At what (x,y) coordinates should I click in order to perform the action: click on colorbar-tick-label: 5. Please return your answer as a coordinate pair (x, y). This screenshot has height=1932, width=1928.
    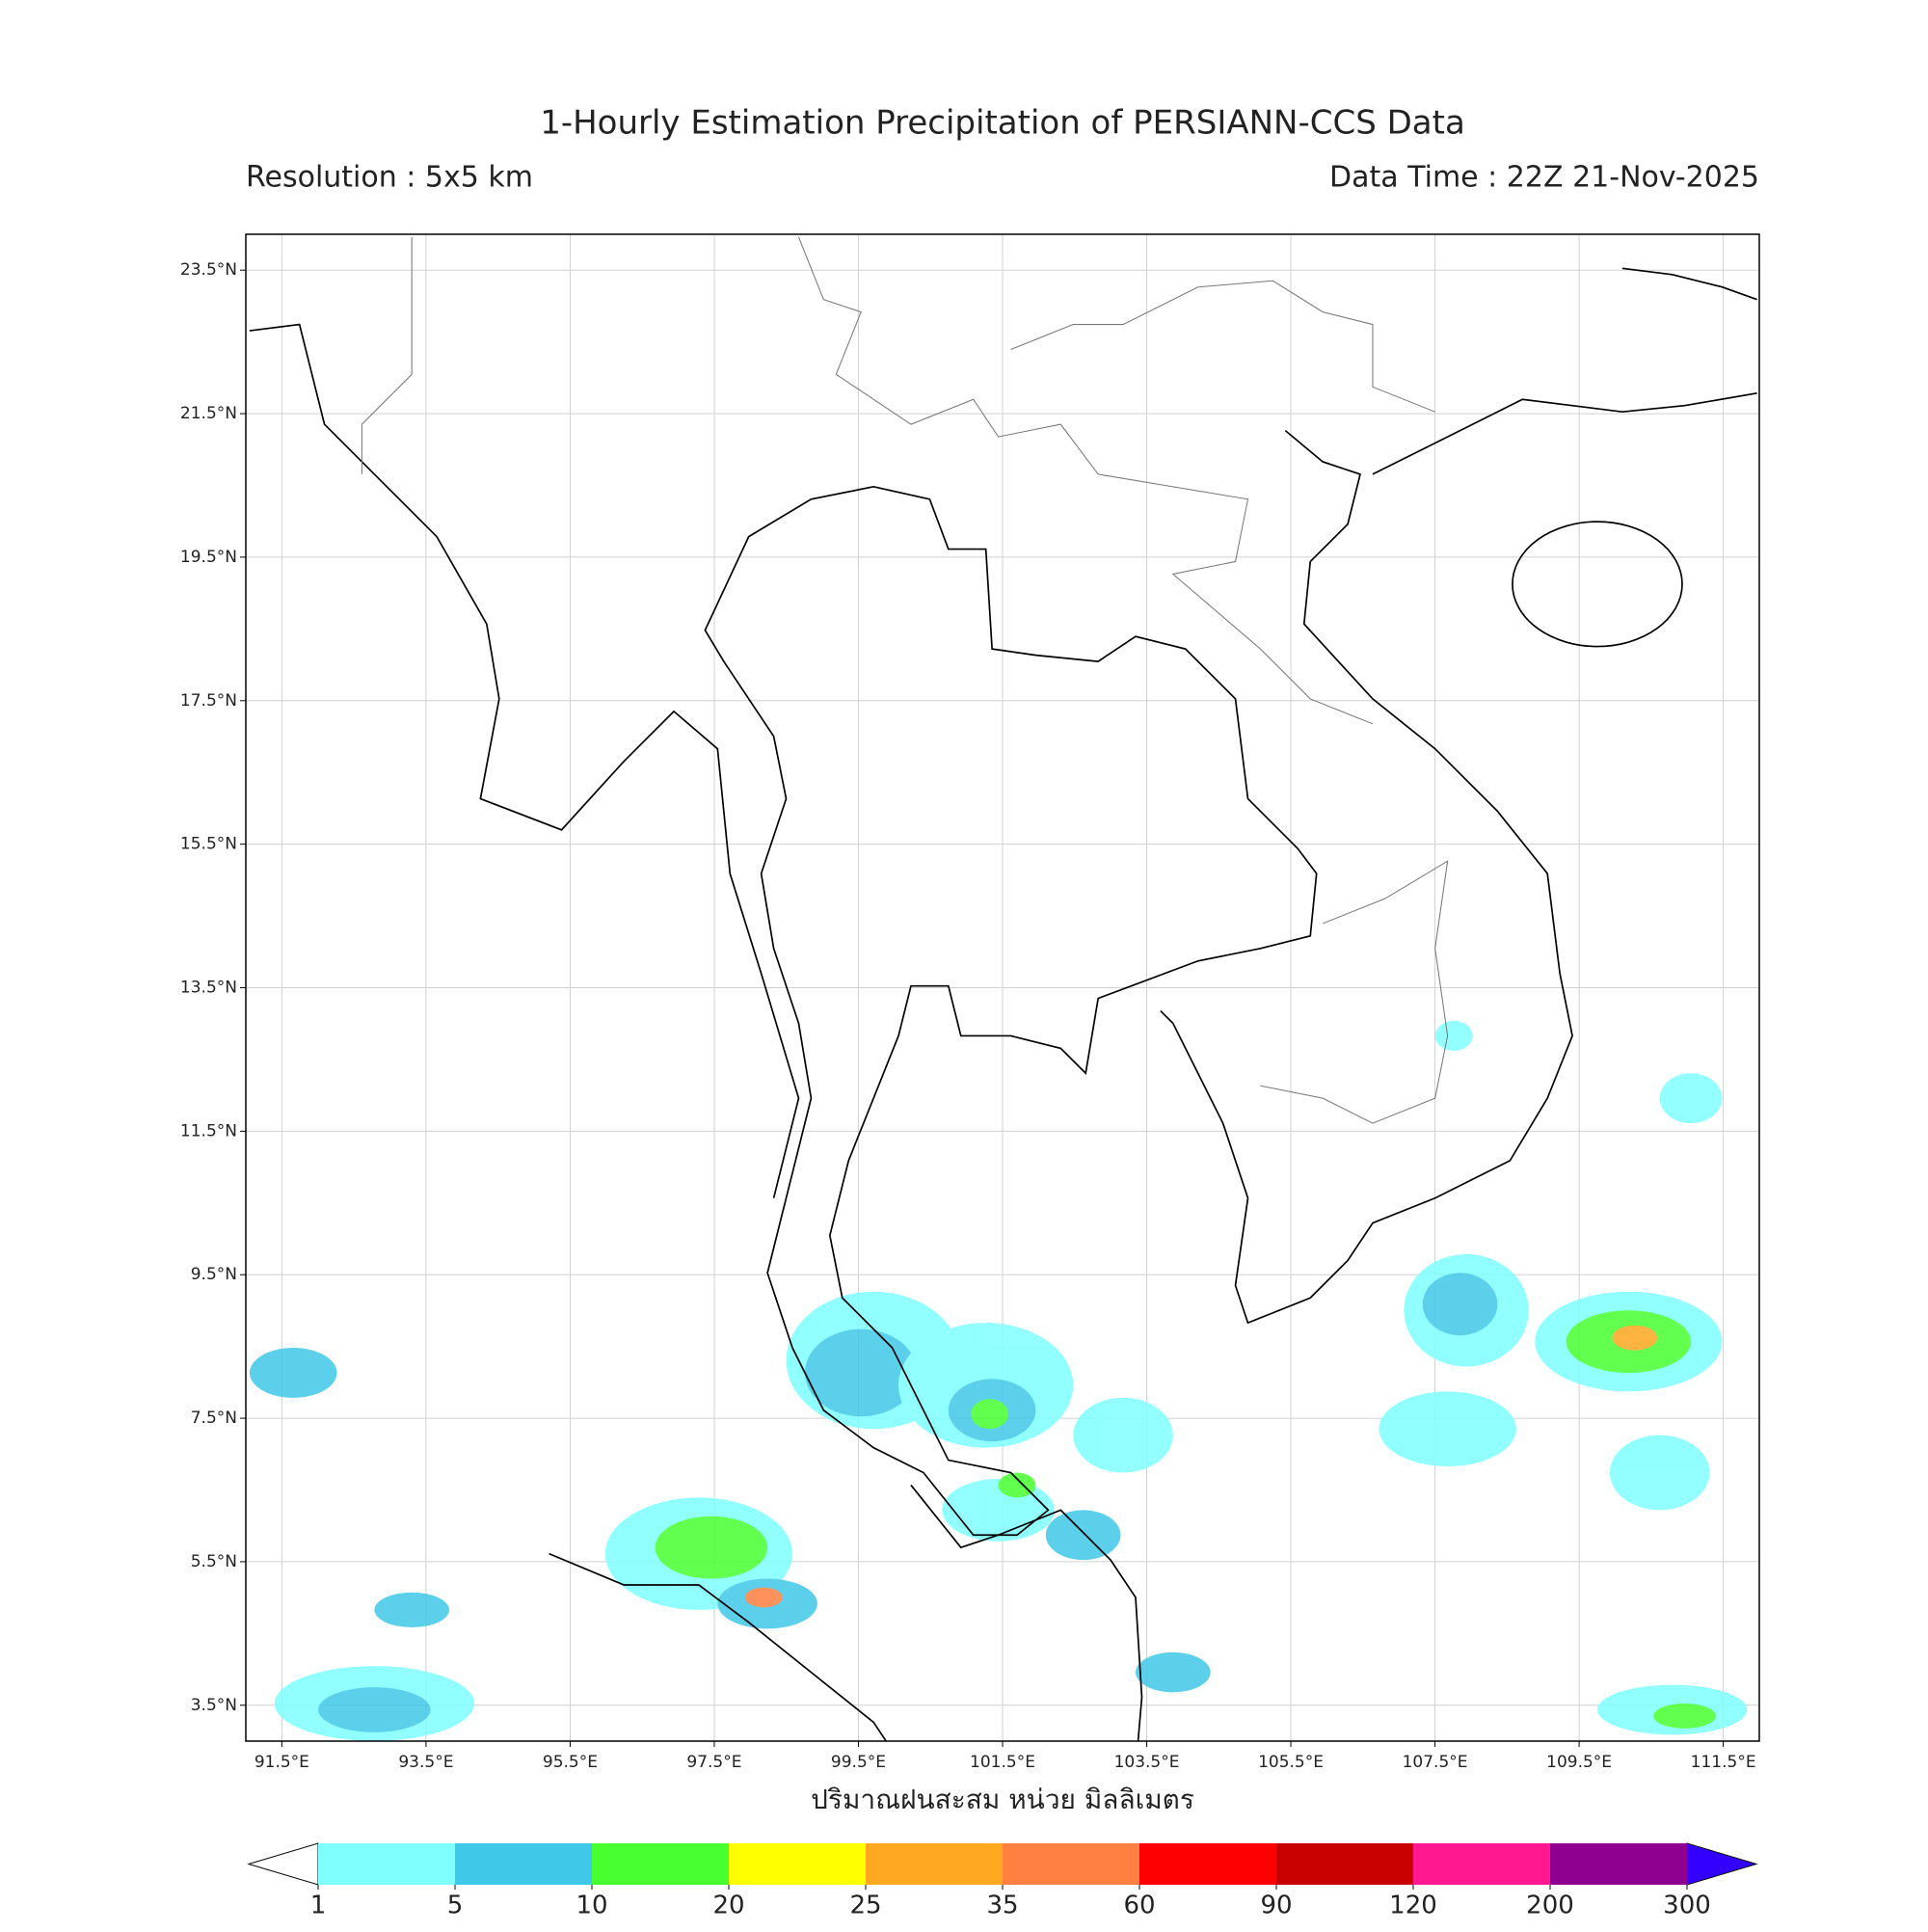
    Looking at the image, I should click on (455, 1906).